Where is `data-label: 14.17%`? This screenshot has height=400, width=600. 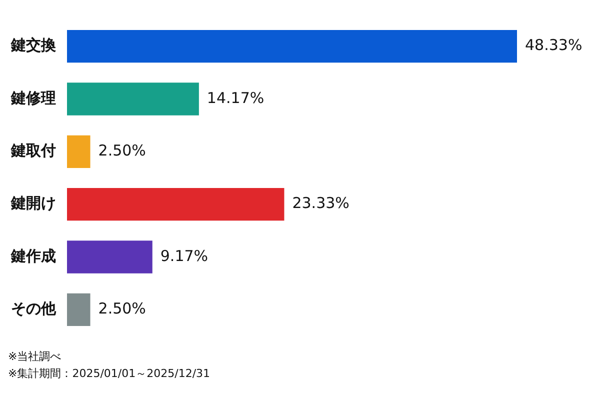
data-label: 14.17% is located at coordinates (235, 97).